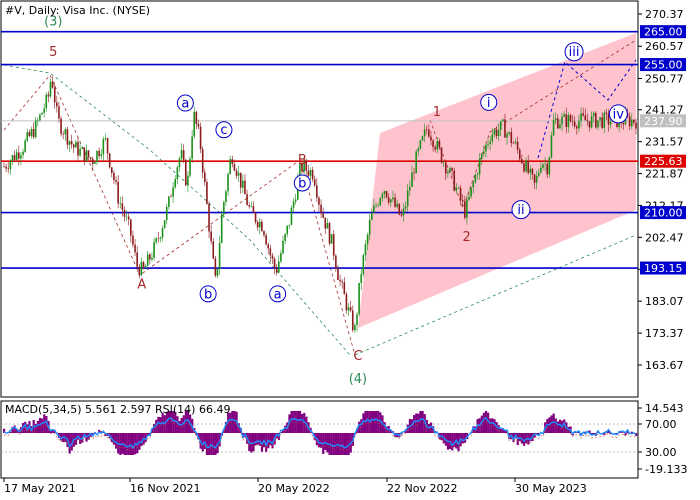  I want to click on price-tick-label: 183.07, so click(664, 301).